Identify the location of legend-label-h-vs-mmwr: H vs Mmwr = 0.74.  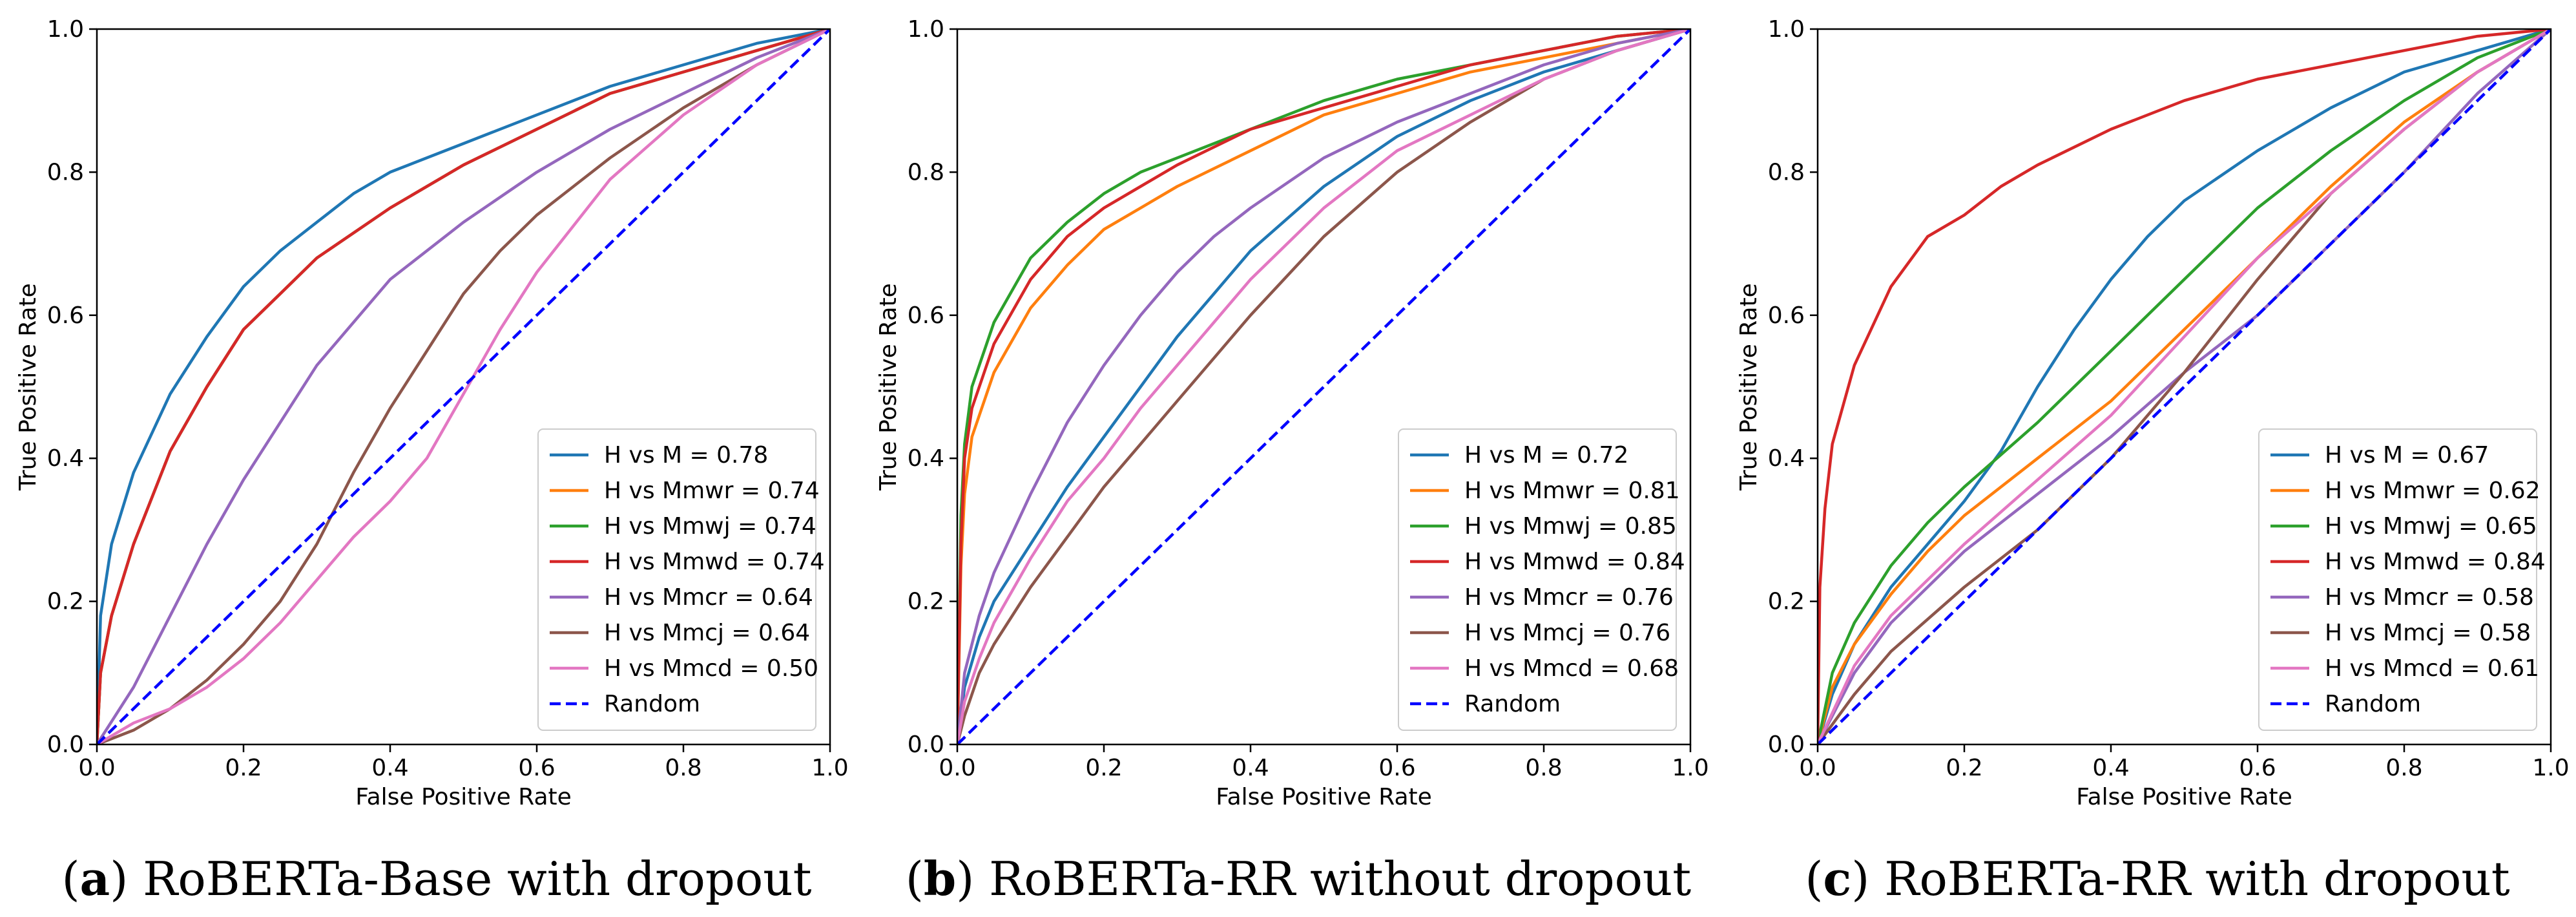
(712, 491).